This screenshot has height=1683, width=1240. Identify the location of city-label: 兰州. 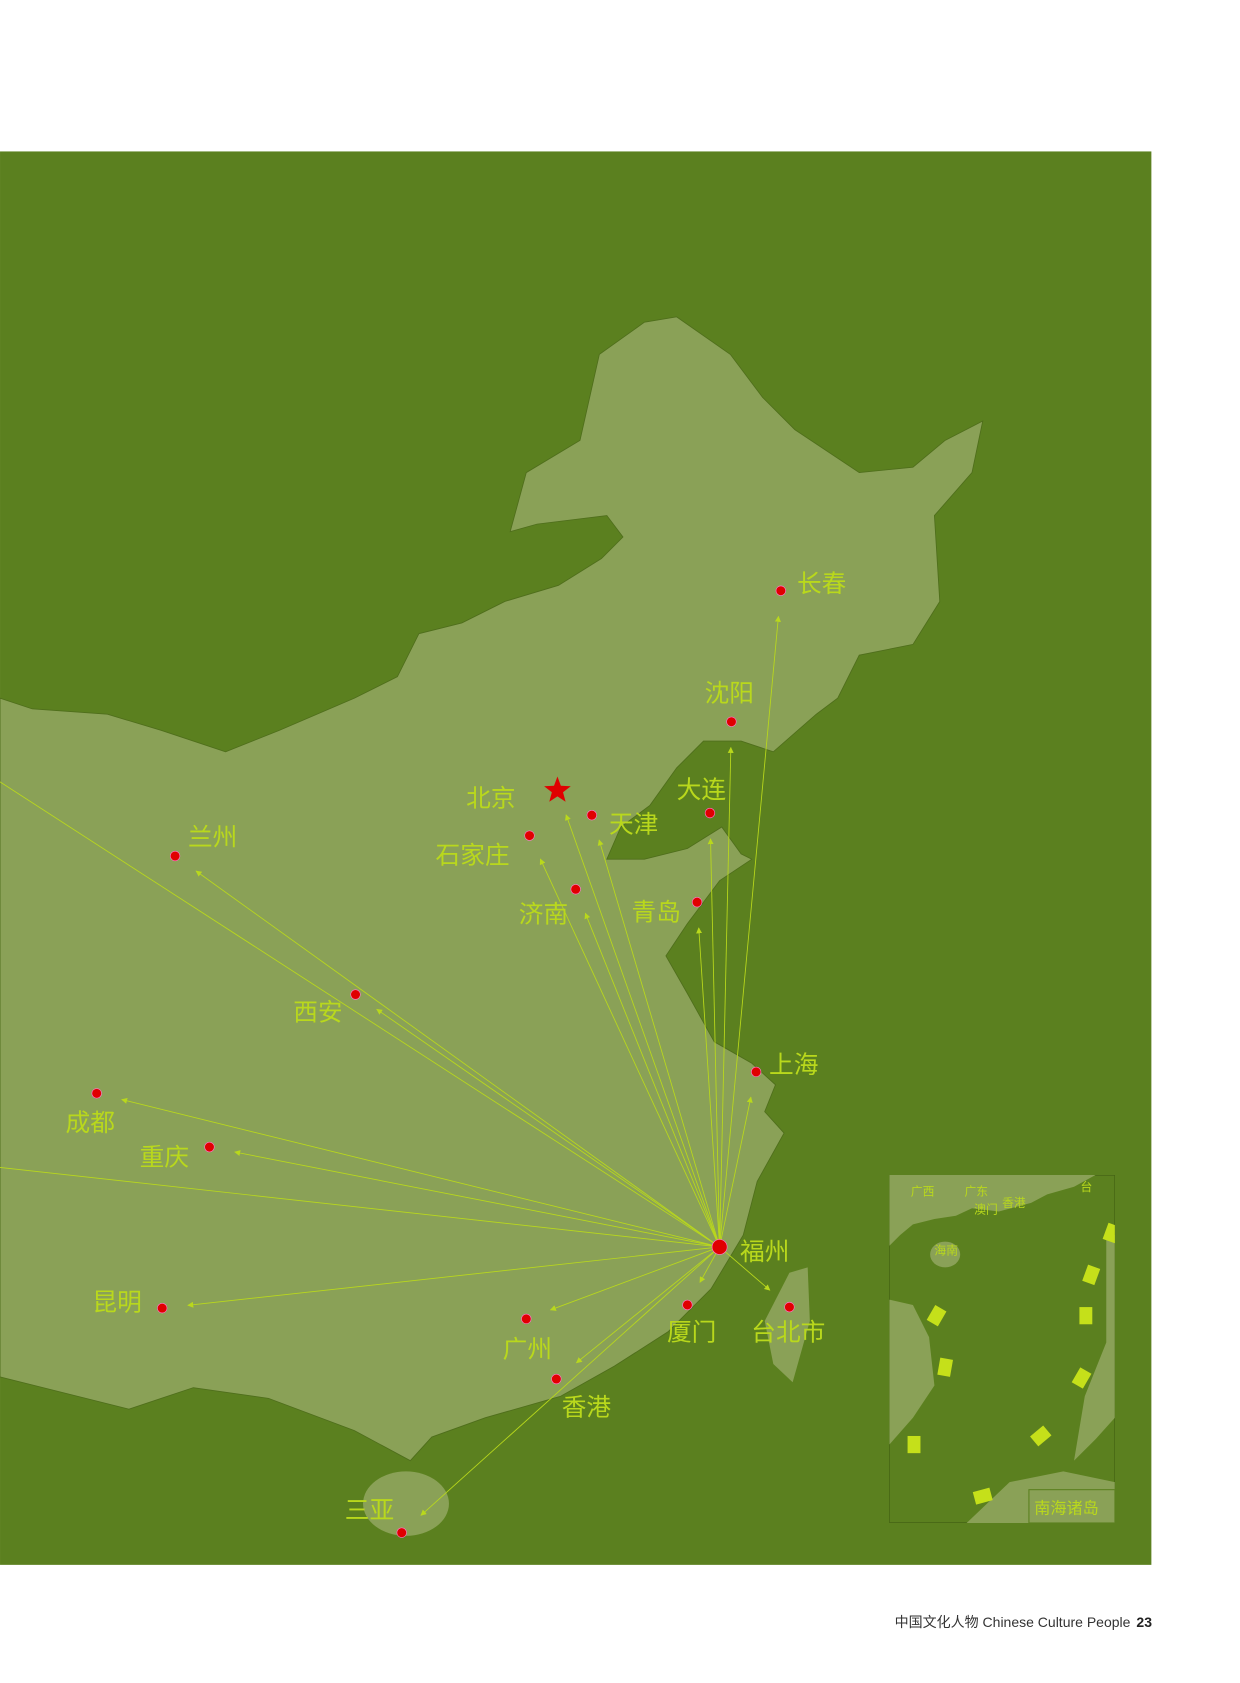
(212, 836).